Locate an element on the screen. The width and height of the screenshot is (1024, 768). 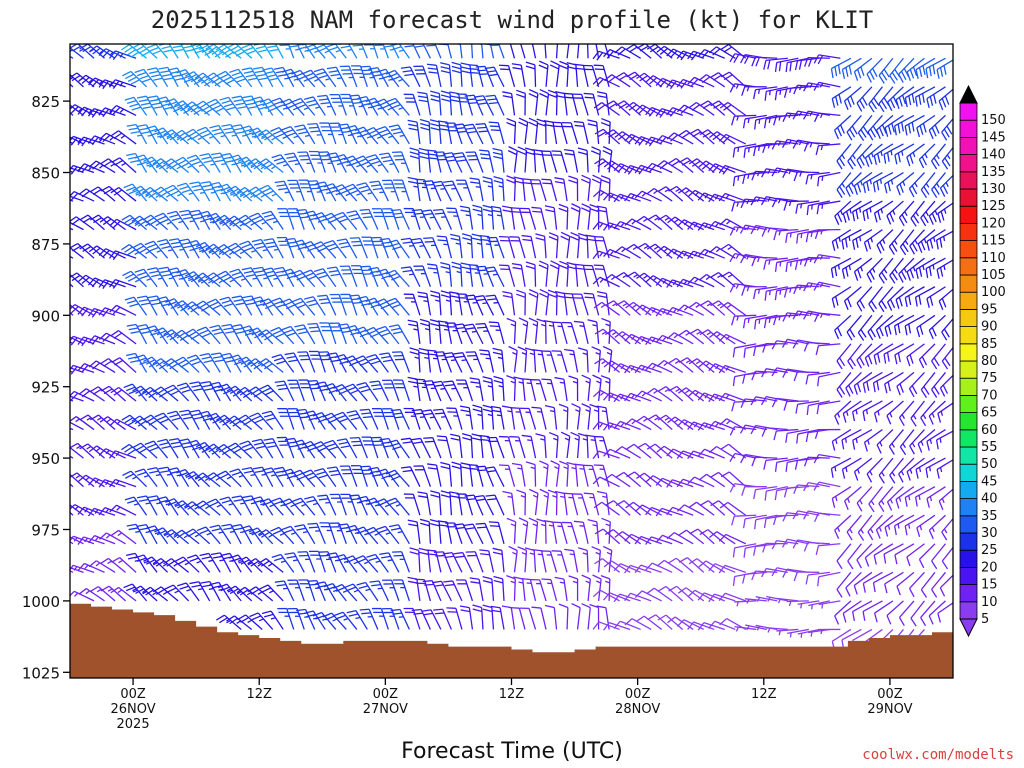
credit-link: coolwx.com/modelts is located at coordinates (938, 755).